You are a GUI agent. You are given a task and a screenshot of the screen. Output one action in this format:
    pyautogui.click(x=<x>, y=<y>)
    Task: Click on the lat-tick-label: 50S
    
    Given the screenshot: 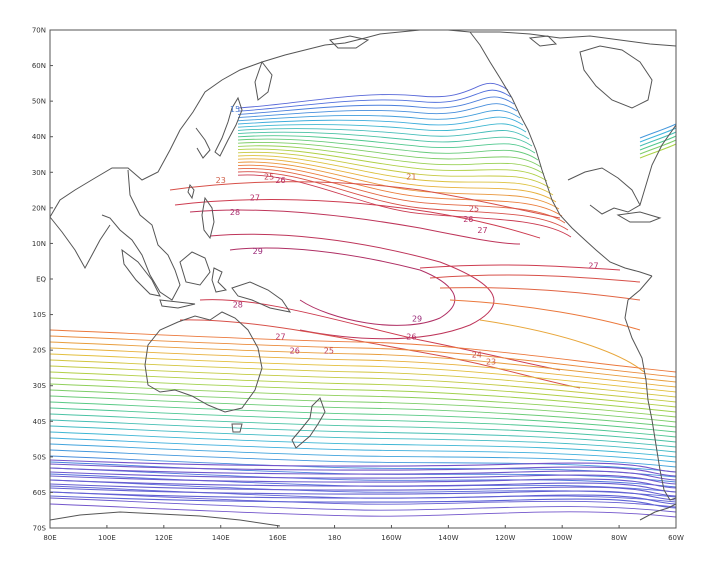 What is the action you would take?
    pyautogui.click(x=40, y=457)
    